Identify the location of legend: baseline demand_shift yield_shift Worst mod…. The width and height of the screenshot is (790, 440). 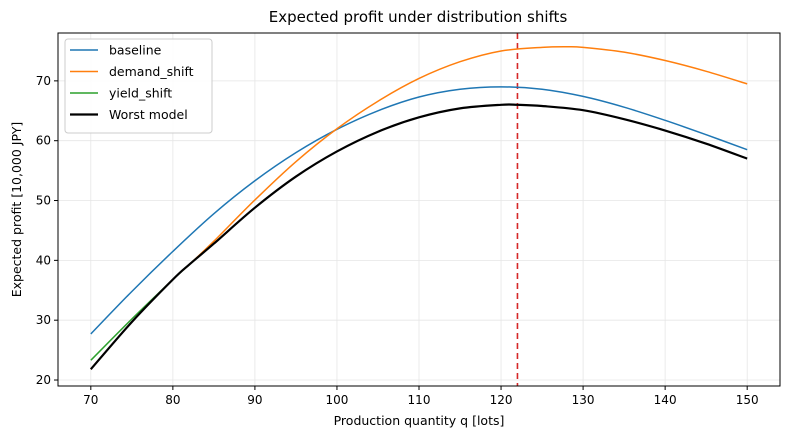
(138, 86).